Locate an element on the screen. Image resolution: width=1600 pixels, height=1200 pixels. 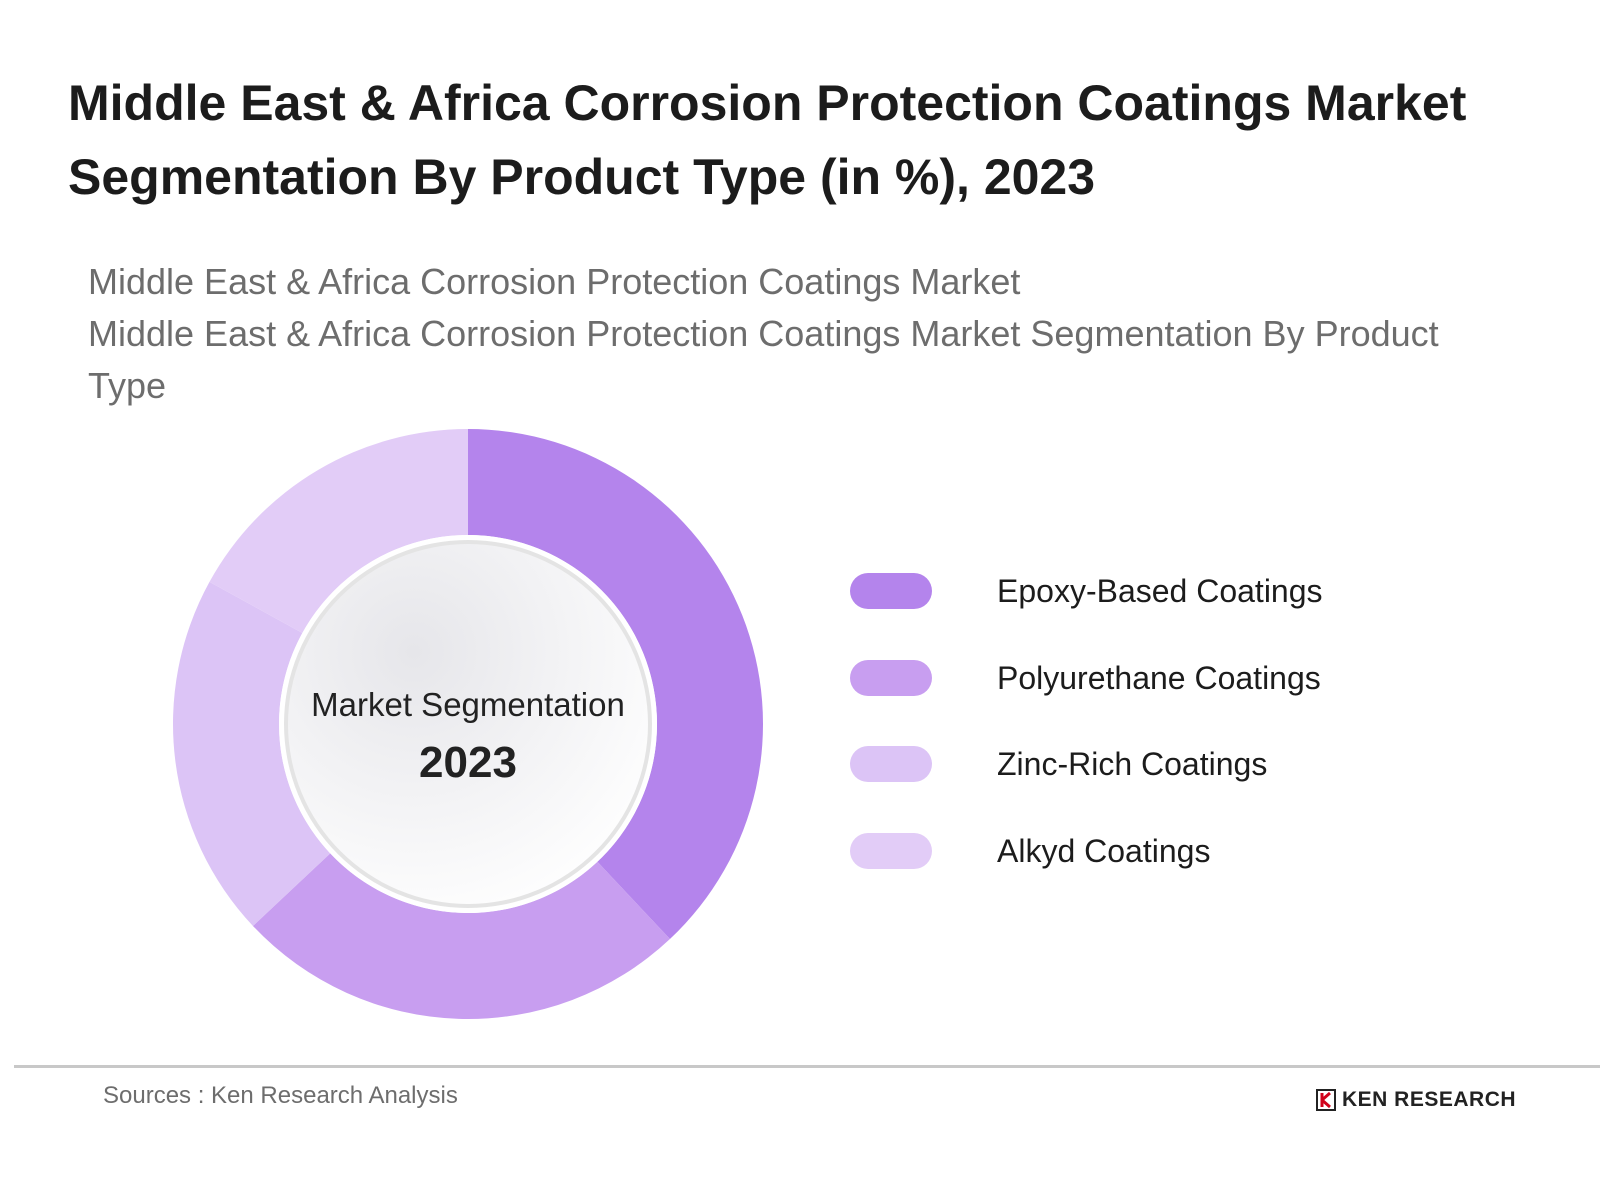
slice-alkyd-coatings is located at coordinates (338, 531).